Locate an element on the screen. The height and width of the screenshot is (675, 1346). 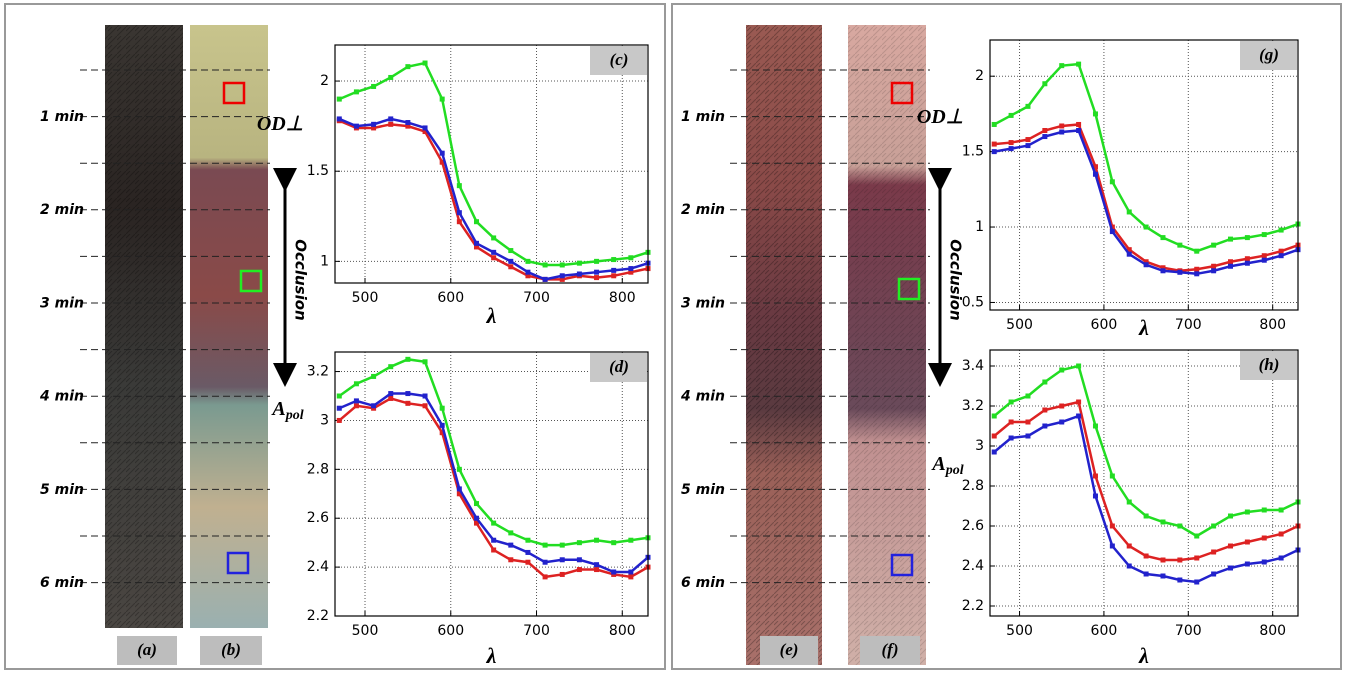
strip-label-box is located at coordinates (147, 650).